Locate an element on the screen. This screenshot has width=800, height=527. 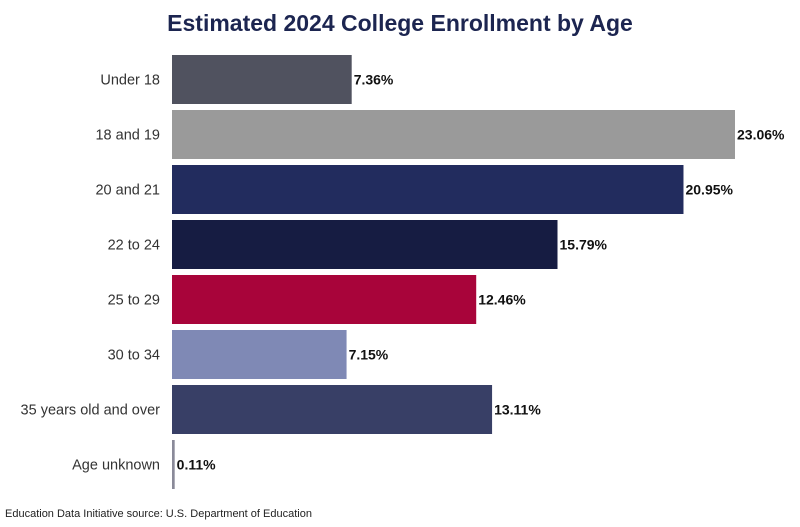
value-label: 0.11% is located at coordinates (196, 465).